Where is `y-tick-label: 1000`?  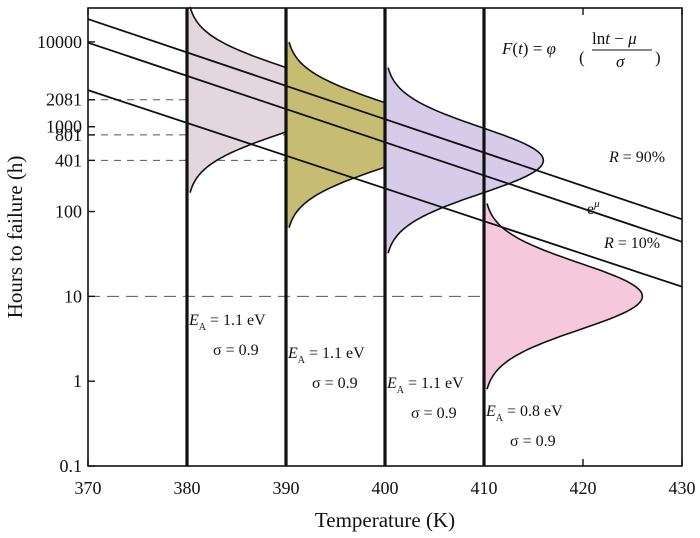 y-tick-label: 1000 is located at coordinates (64, 127).